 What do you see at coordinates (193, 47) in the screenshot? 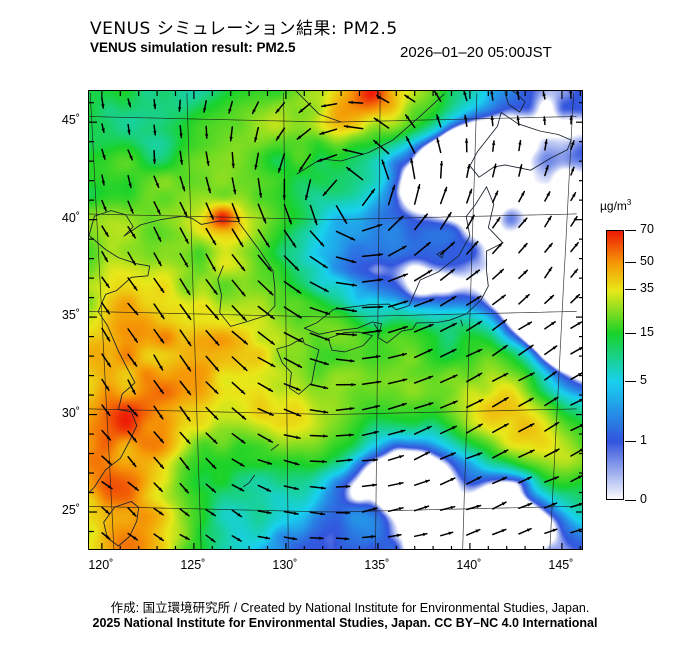
I see `page-title-english: VENUS simulation result: PM2.5` at bounding box center [193, 47].